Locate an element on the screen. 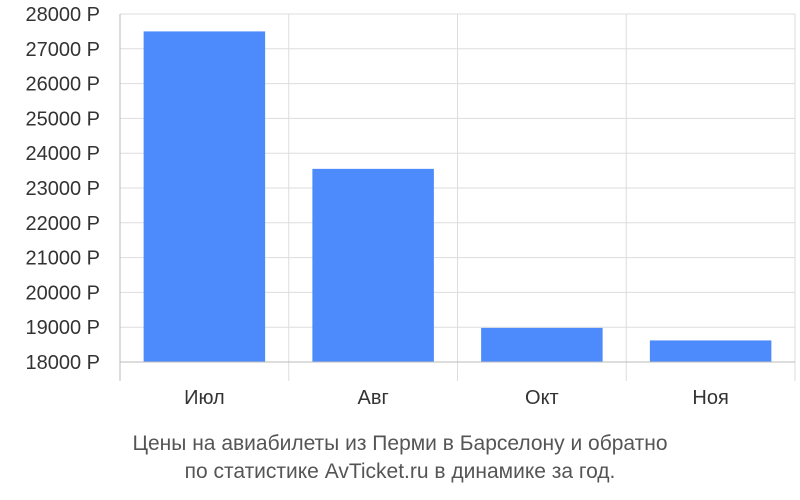  y-tick-label-6: 24000 Р is located at coordinates (62, 154).